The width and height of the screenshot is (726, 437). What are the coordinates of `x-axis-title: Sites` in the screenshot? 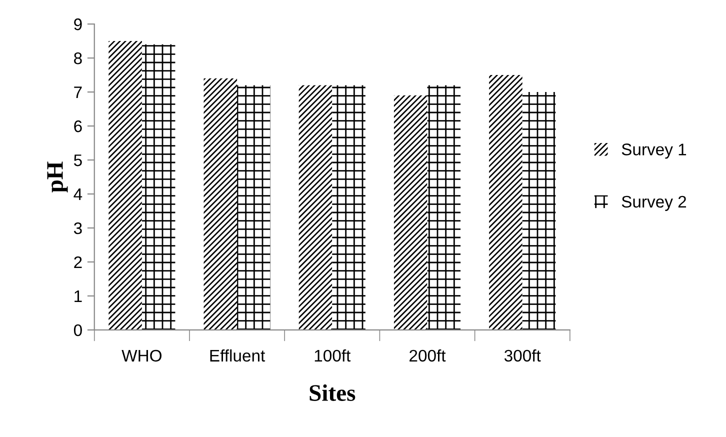 It's located at (333, 392).